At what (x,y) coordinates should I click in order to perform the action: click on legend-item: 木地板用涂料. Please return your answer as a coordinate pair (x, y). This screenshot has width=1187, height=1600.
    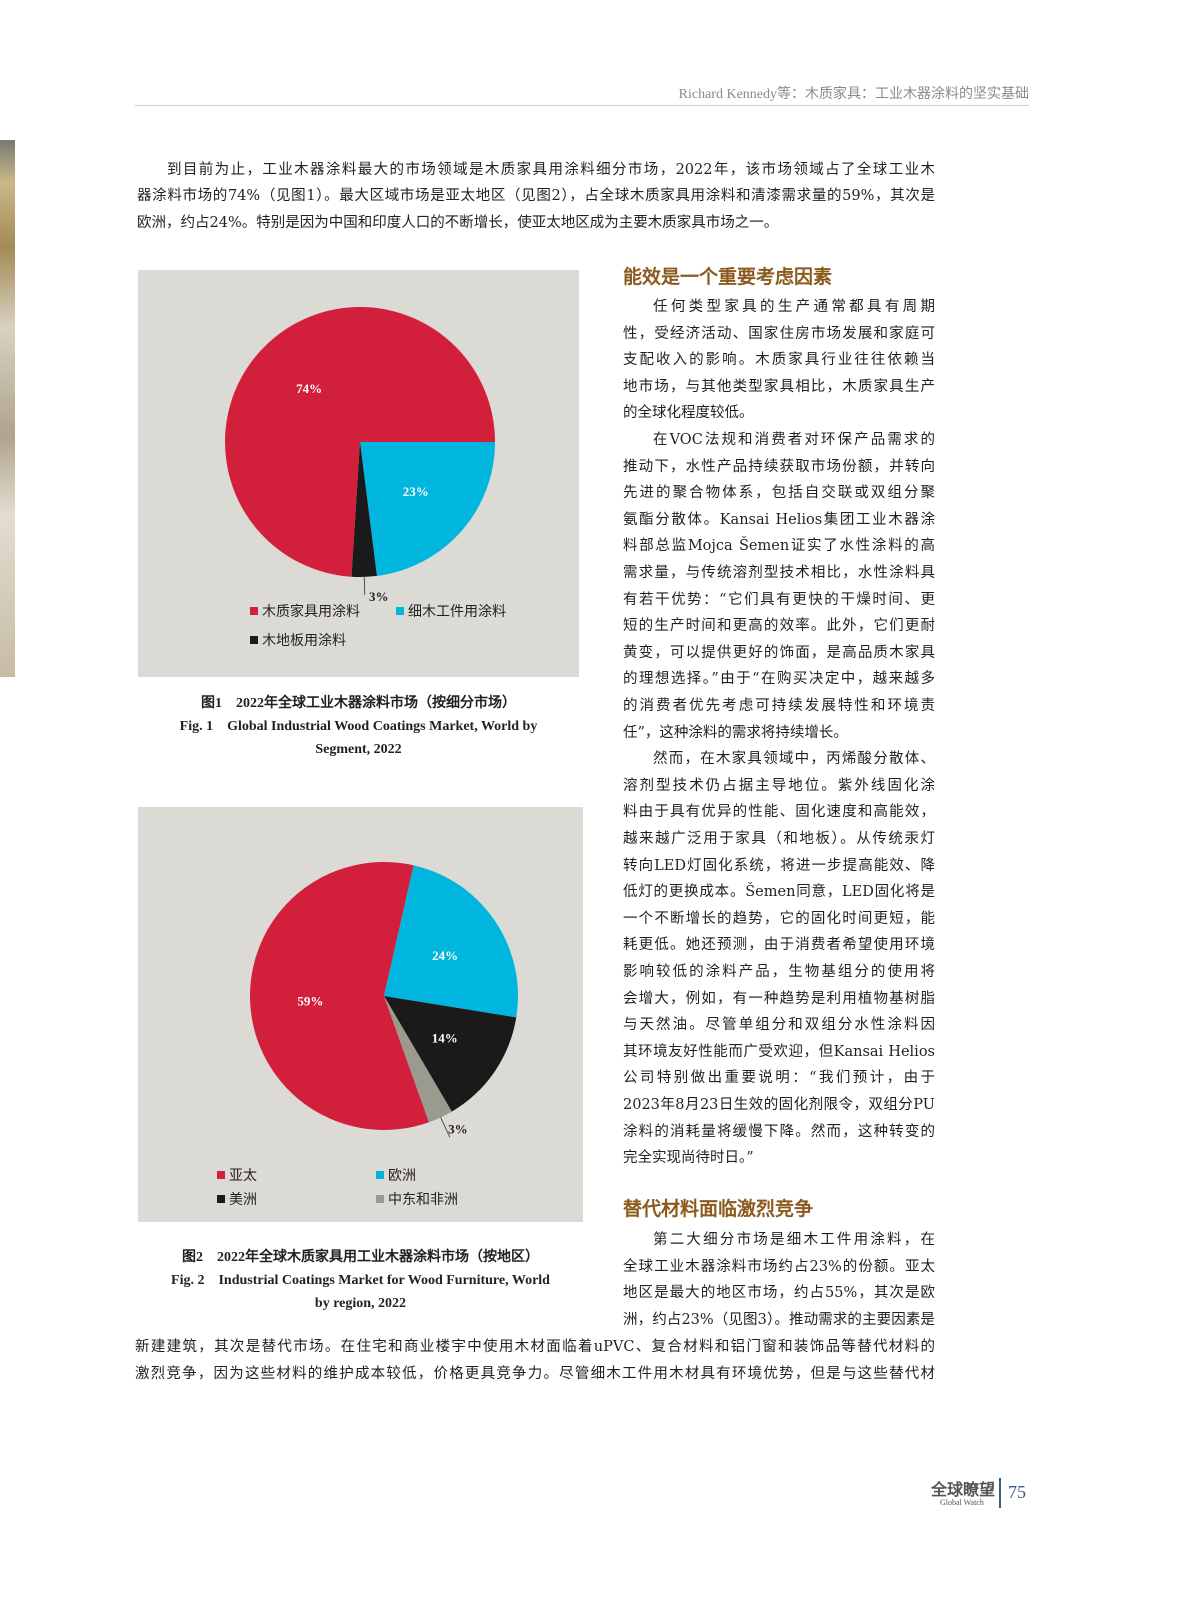
    Looking at the image, I should click on (298, 640).